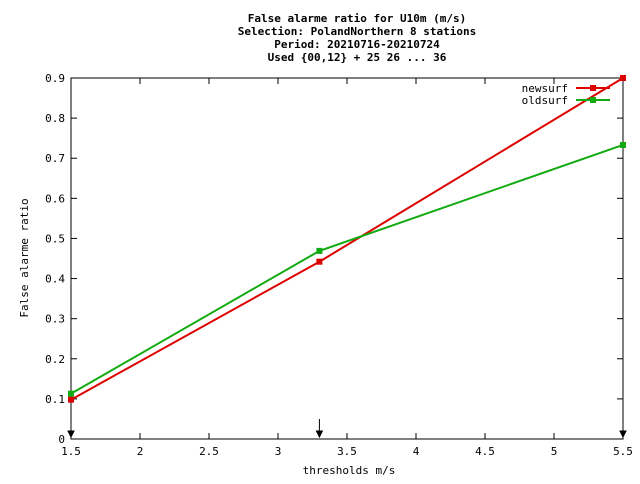 This screenshot has height=484, width=640. Describe the element at coordinates (140, 451) in the screenshot. I see `x-tick-label: 2` at that location.